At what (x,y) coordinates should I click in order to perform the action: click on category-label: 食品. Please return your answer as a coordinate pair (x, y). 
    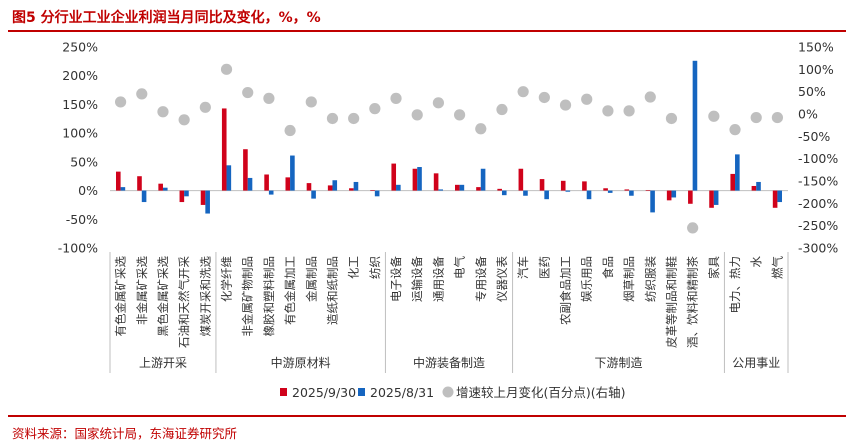
    Looking at the image, I should click on (608, 267).